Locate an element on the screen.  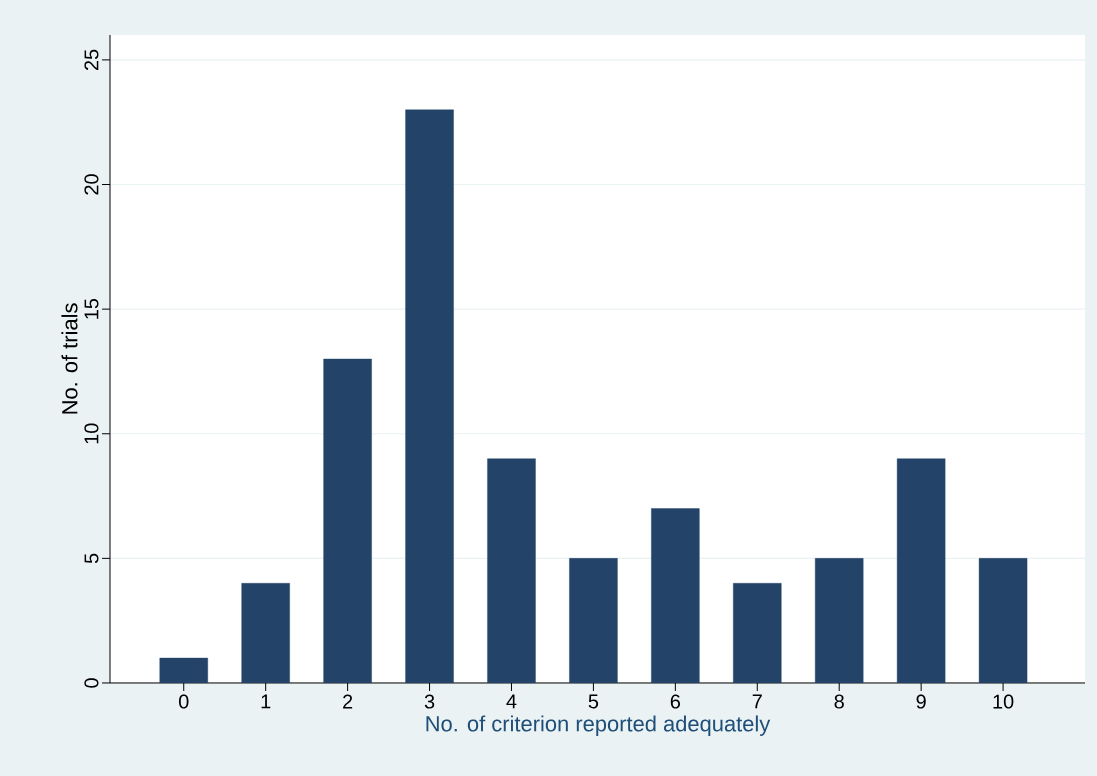
y-tick-label: 15 is located at coordinates (91, 308).